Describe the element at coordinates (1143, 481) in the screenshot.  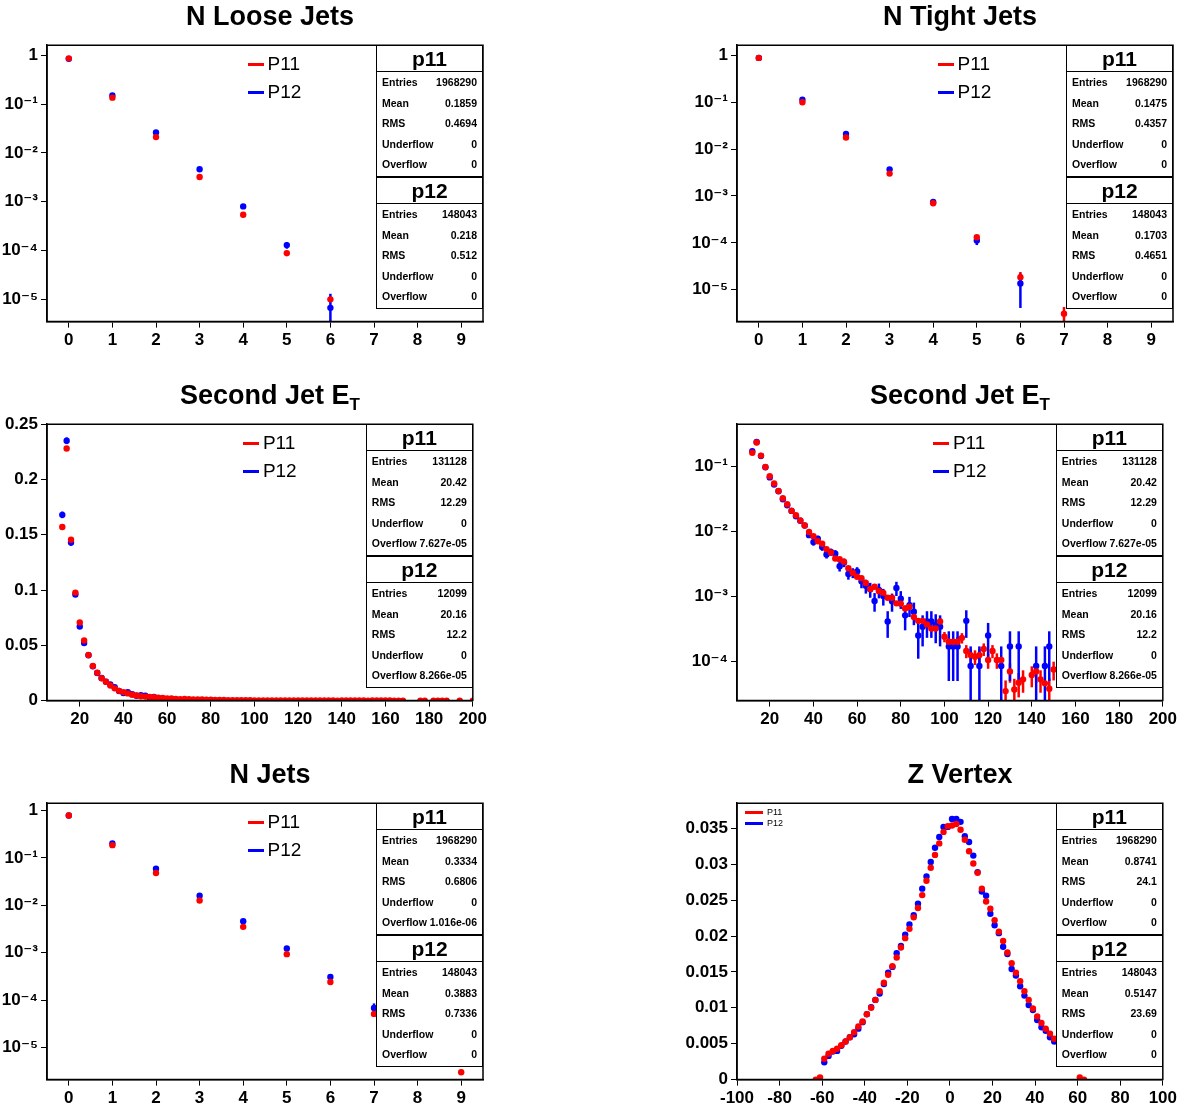
I see `annotation: 20.42` at that location.